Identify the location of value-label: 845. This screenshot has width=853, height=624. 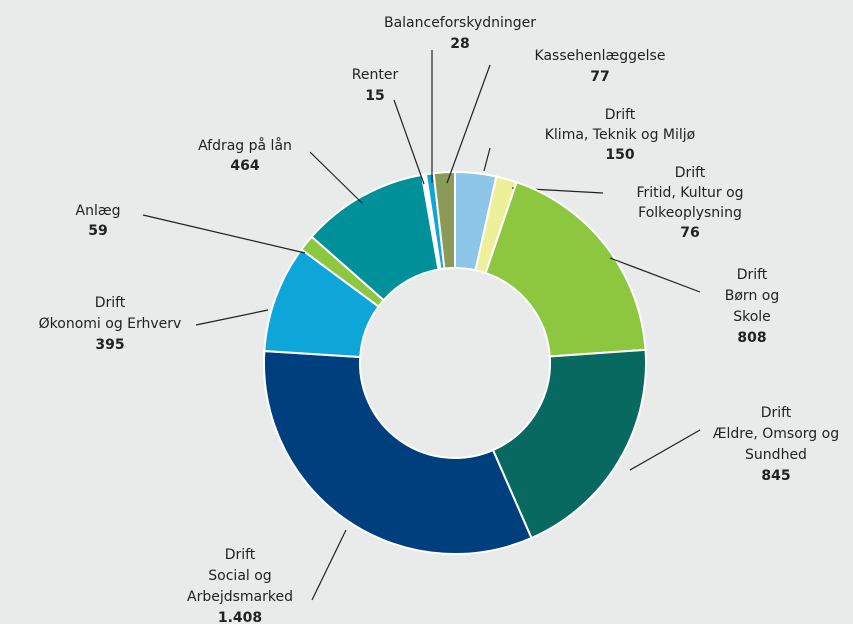
(775, 476).